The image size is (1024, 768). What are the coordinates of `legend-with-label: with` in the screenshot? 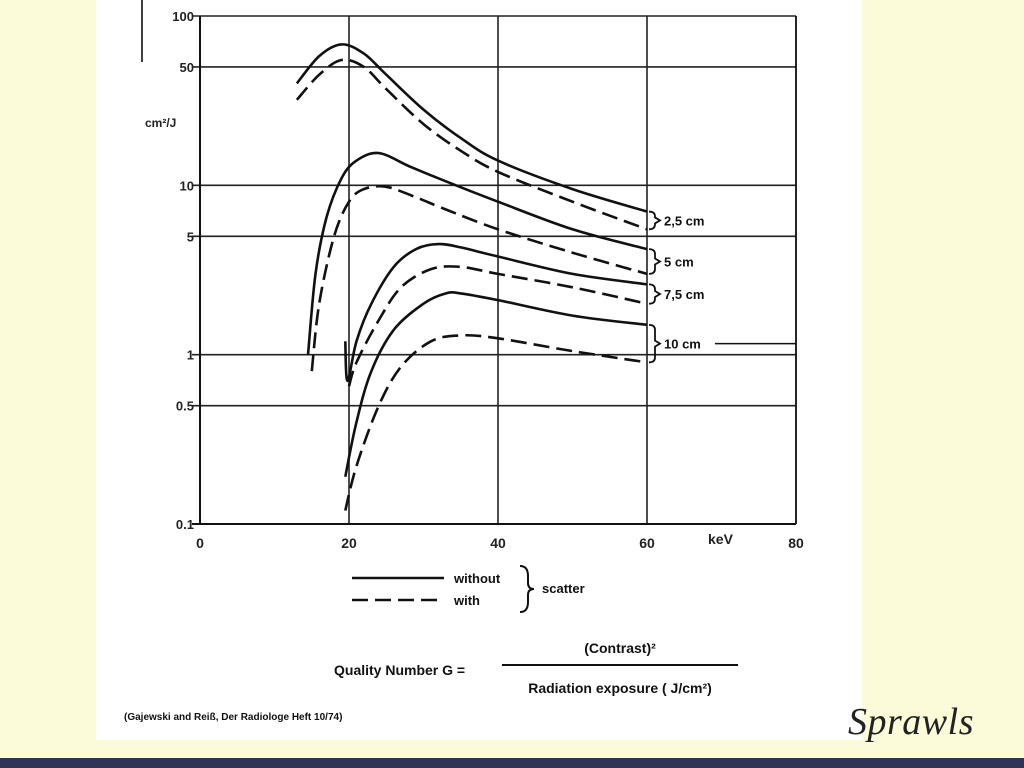 It's located at (466, 600).